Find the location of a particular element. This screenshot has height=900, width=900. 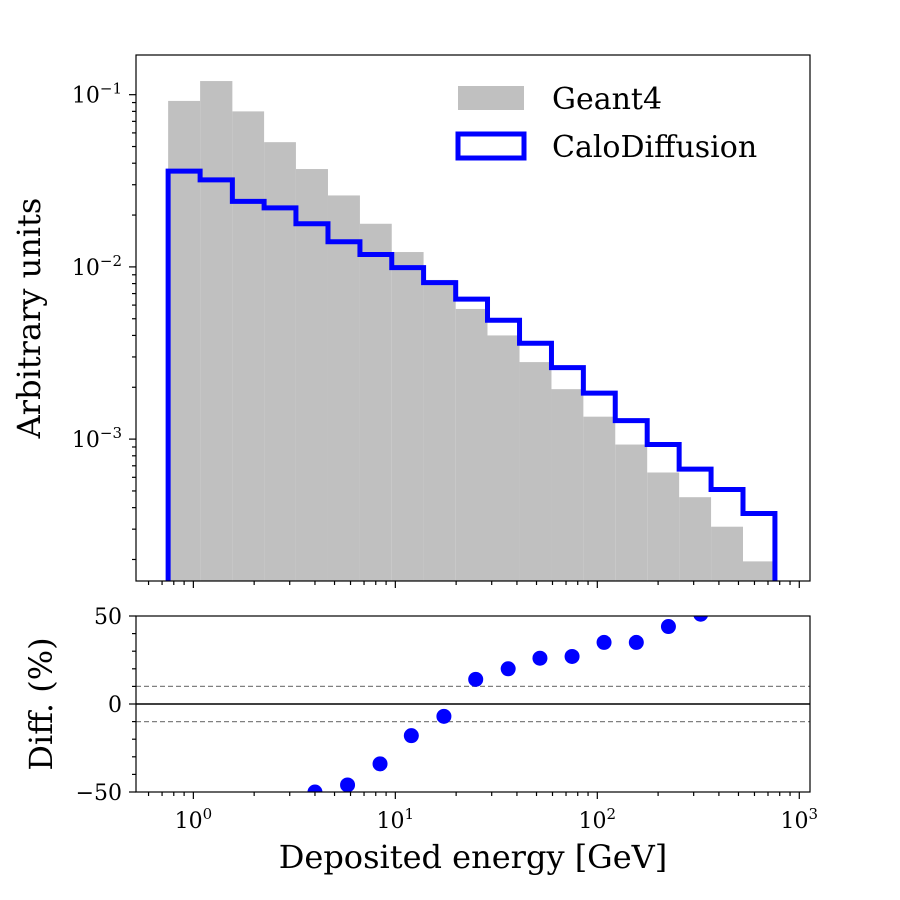

legend-label-geant4: Geant4 is located at coordinates (607, 99).